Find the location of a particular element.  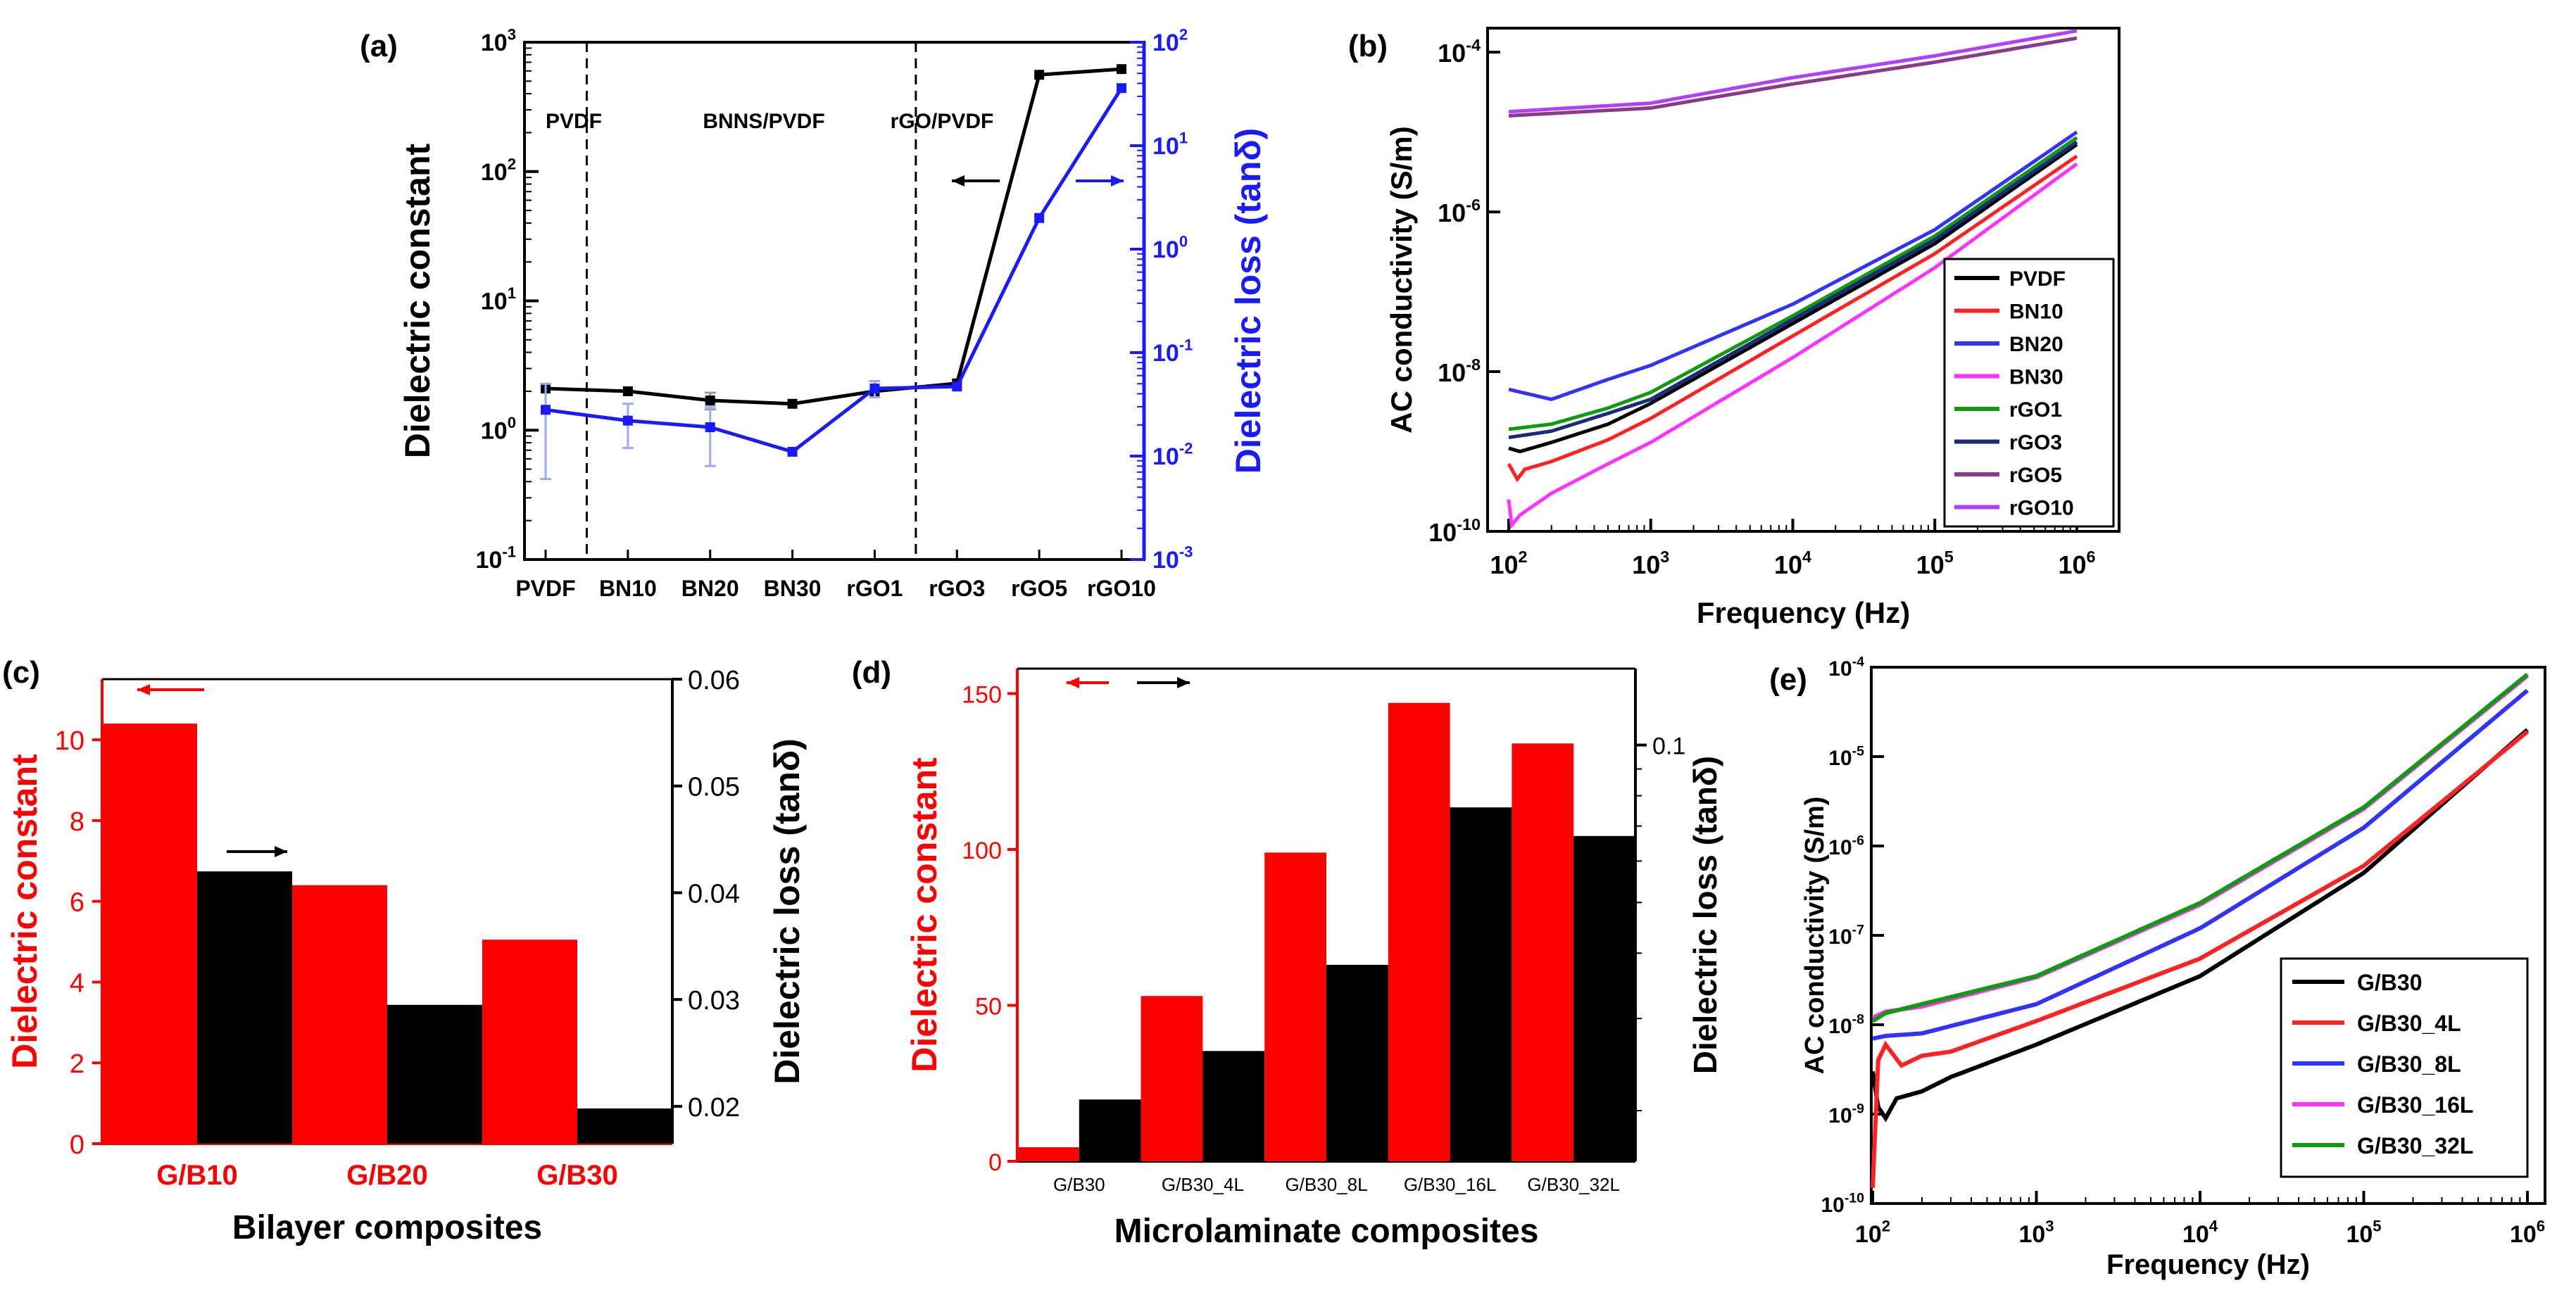

y-axis-title-d: Dielectric constant is located at coordinates (924, 915).